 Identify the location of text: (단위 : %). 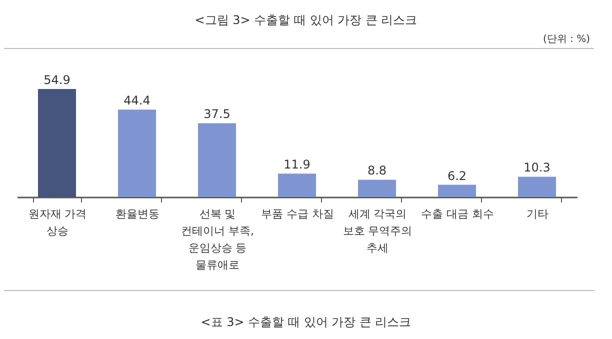
(566, 39).